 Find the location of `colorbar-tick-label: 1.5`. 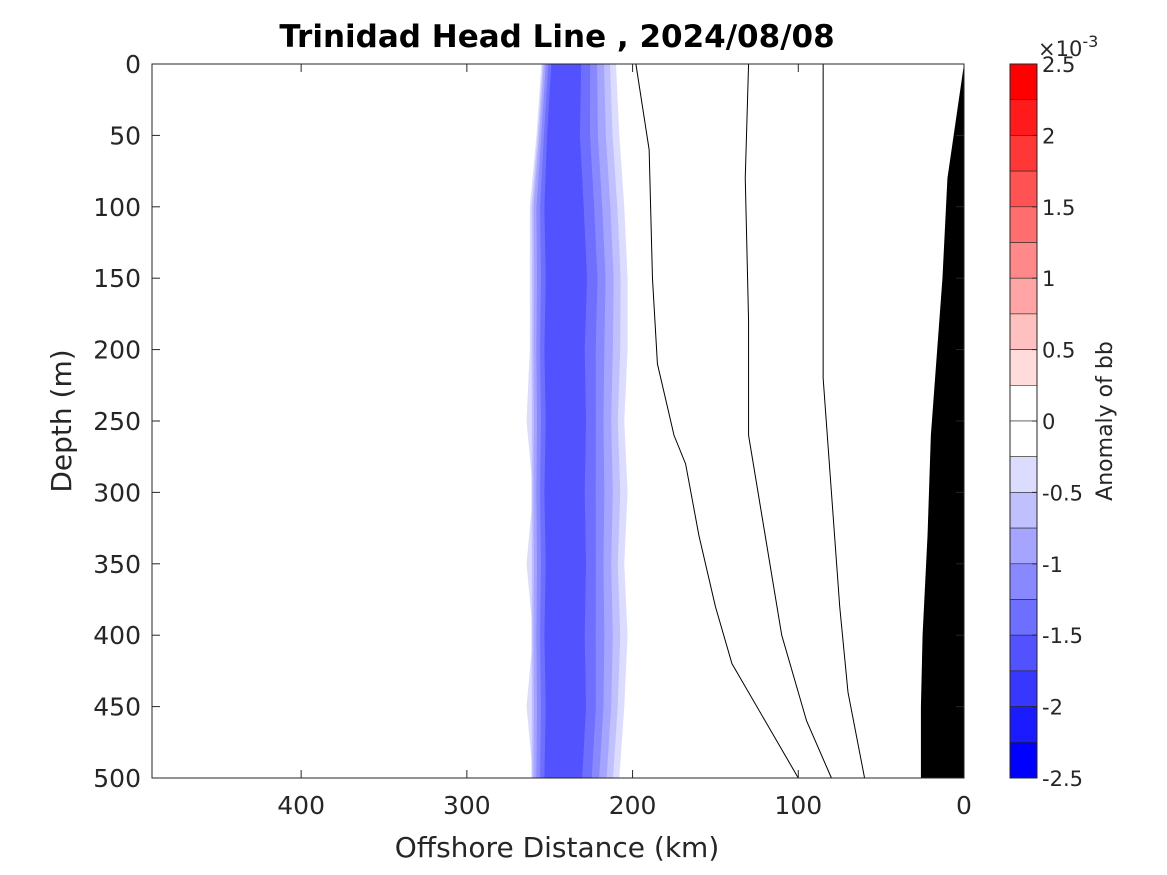

colorbar-tick-label: 1.5 is located at coordinates (1058, 208).